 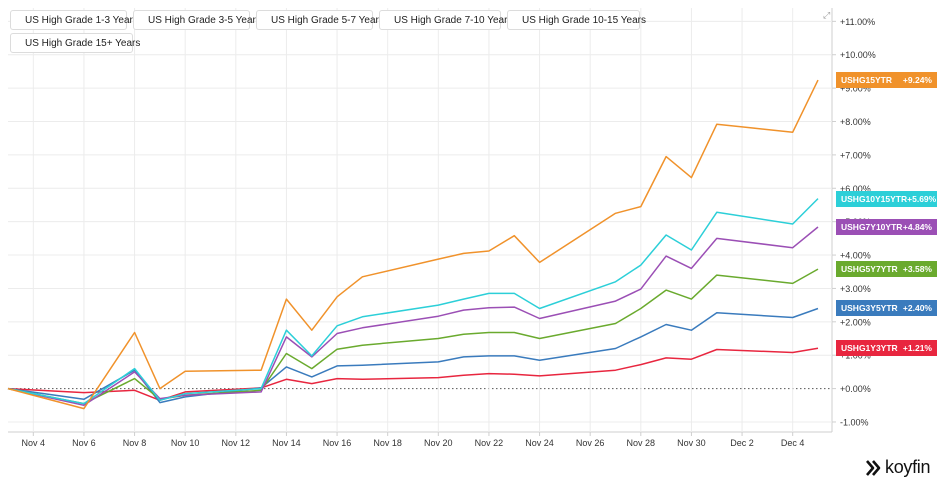 I want to click on x-tick-label: Nov 26, so click(x=590, y=443).